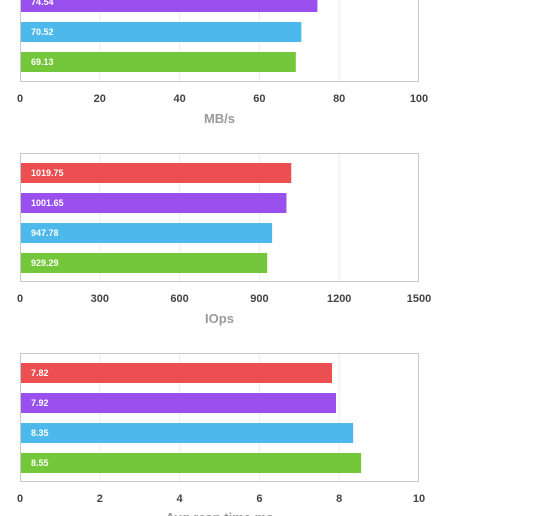  Describe the element at coordinates (40, 373) in the screenshot. I see `bar-value-label: 7.82` at that location.